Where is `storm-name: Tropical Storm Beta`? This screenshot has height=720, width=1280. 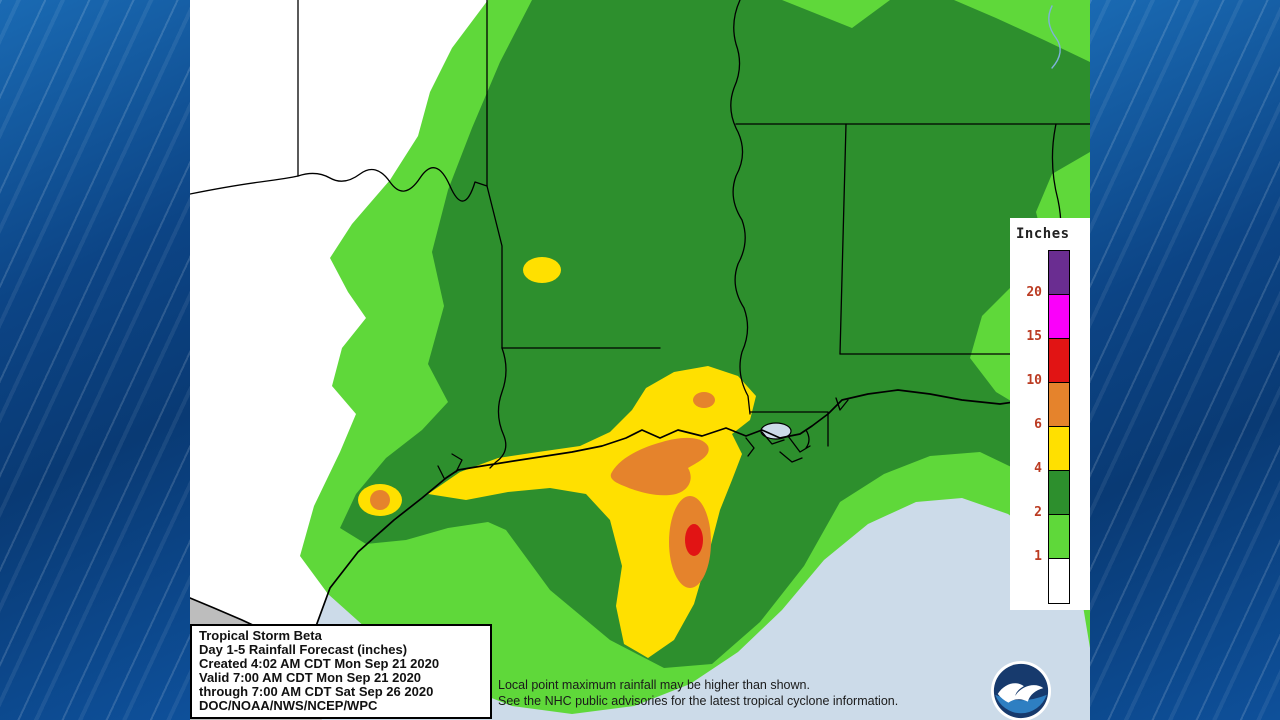
storm-name: Tropical Storm Beta is located at coordinates (260, 635).